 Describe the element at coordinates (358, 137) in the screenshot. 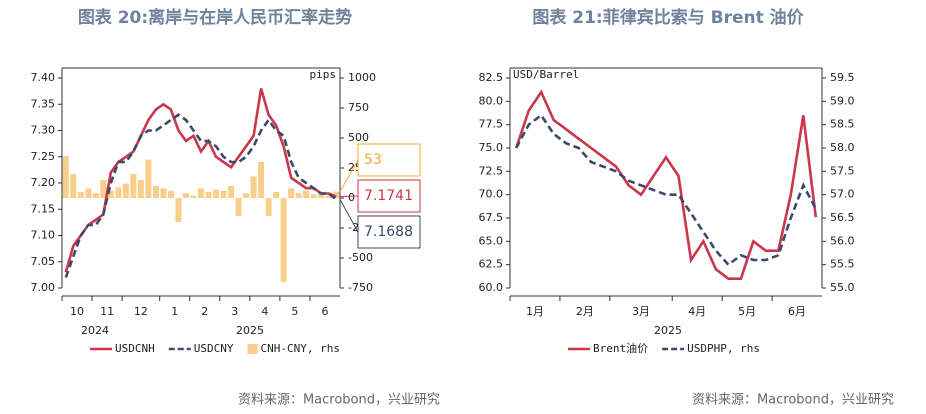

I see `y2-tick-label: 500` at that location.